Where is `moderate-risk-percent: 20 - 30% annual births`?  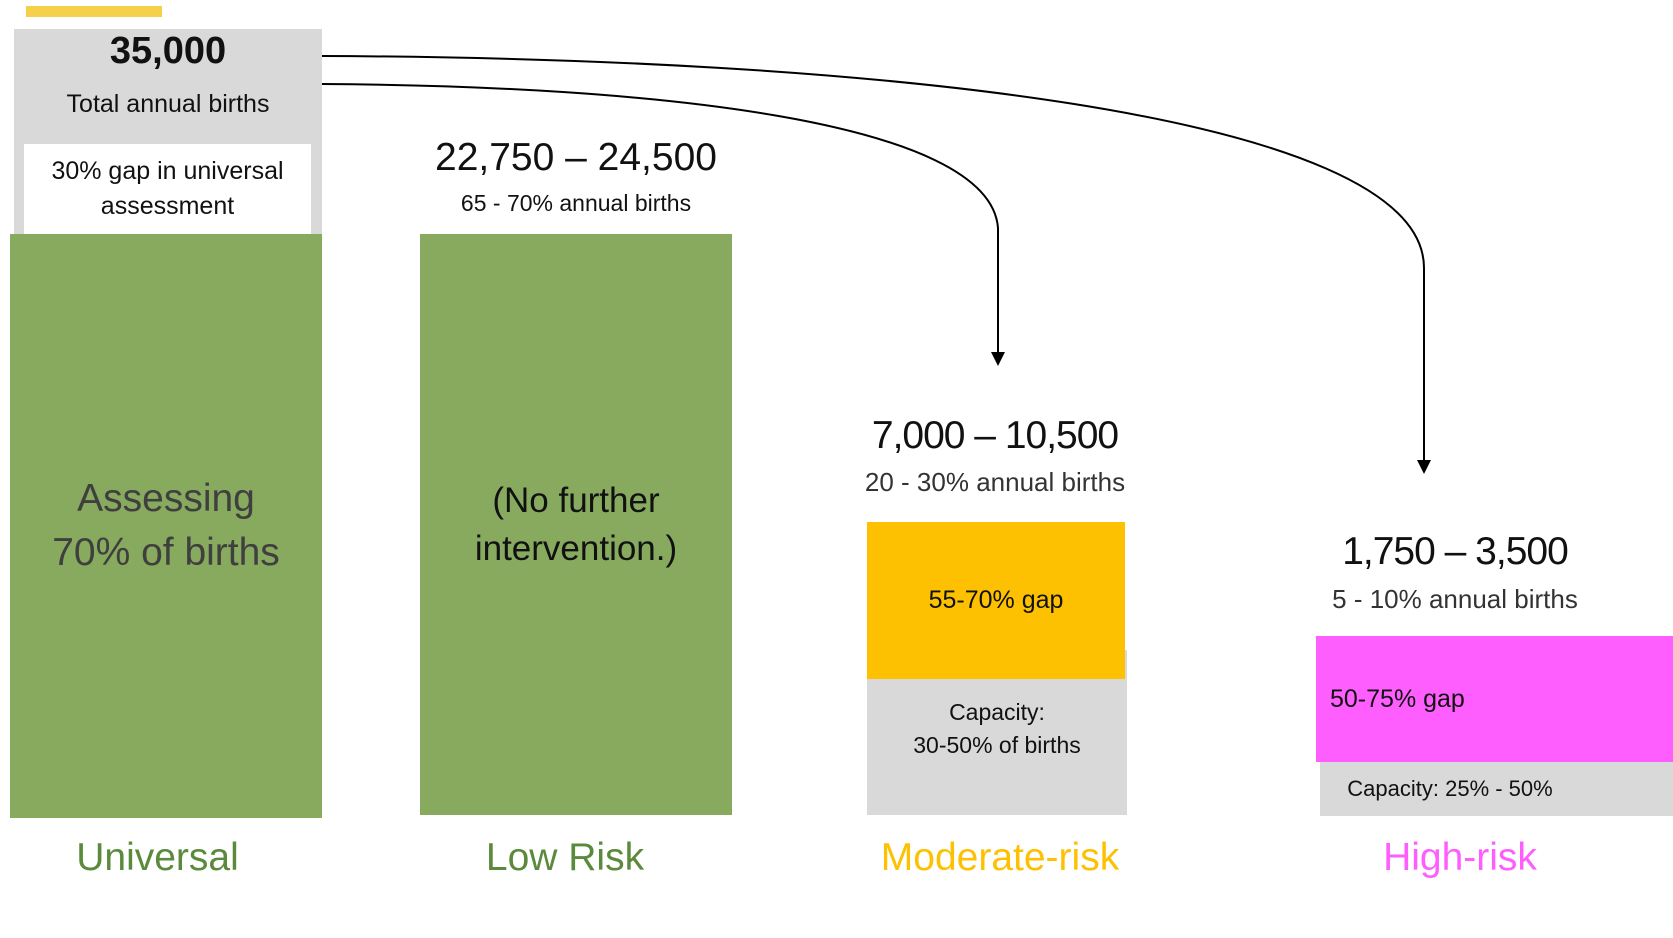
moderate-risk-percent: 20 - 30% annual births is located at coordinates (995, 482).